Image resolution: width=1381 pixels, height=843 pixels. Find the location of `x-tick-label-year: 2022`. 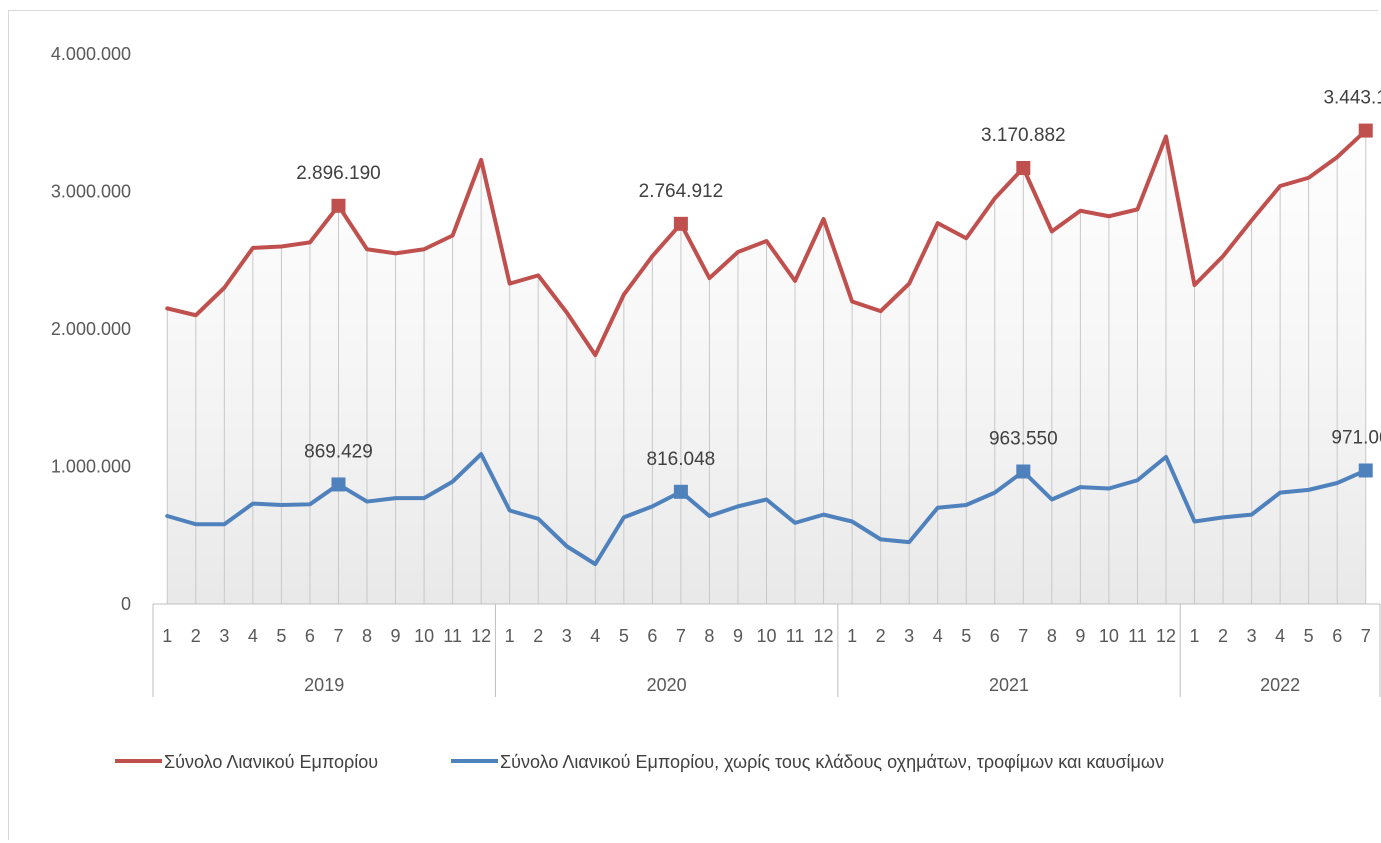

x-tick-label-year: 2022 is located at coordinates (1280, 685).